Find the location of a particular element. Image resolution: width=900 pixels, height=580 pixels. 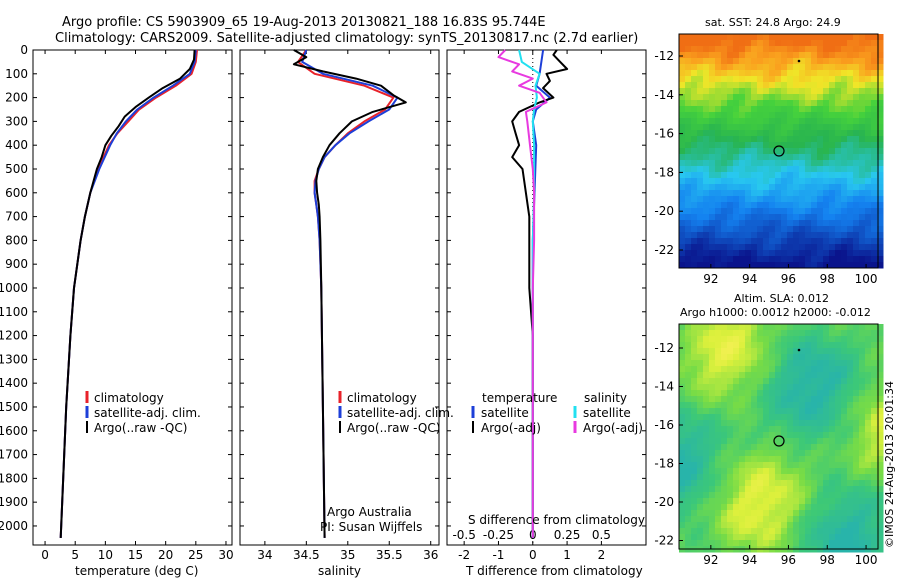

series-line-satellite-adj-clim- is located at coordinates (128, 293).